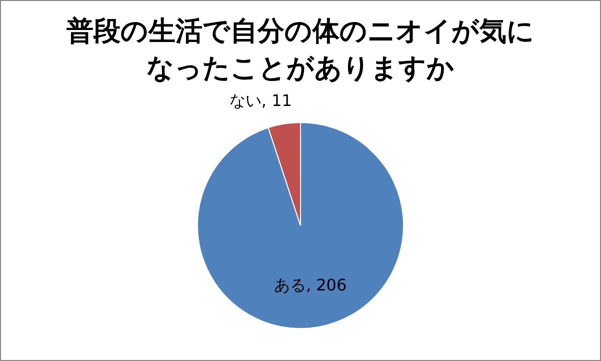 The height and width of the screenshot is (361, 601). I want to click on slice-label: ない, so click(245, 100).